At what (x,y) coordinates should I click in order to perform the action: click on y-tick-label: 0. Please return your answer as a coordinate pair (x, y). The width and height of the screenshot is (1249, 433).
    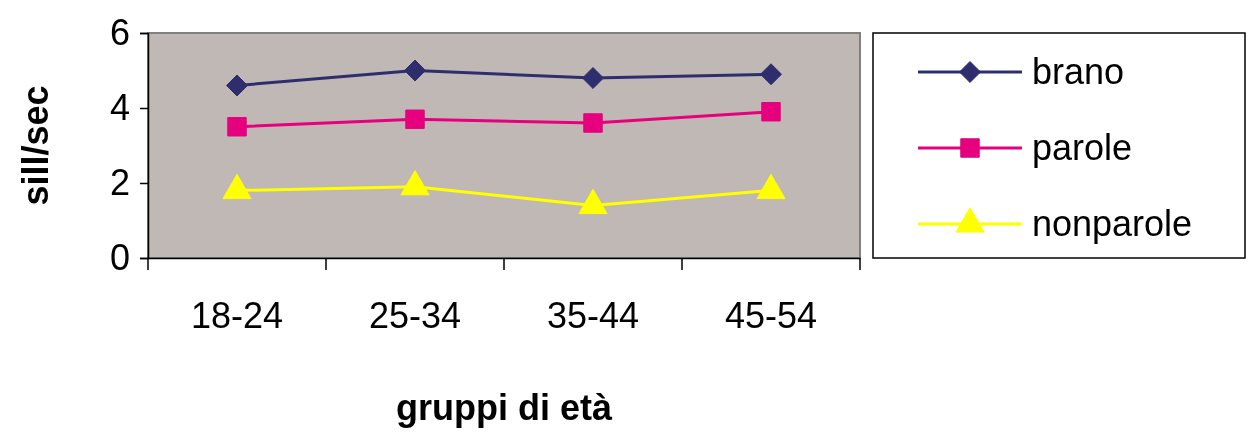
    Looking at the image, I should click on (119, 258).